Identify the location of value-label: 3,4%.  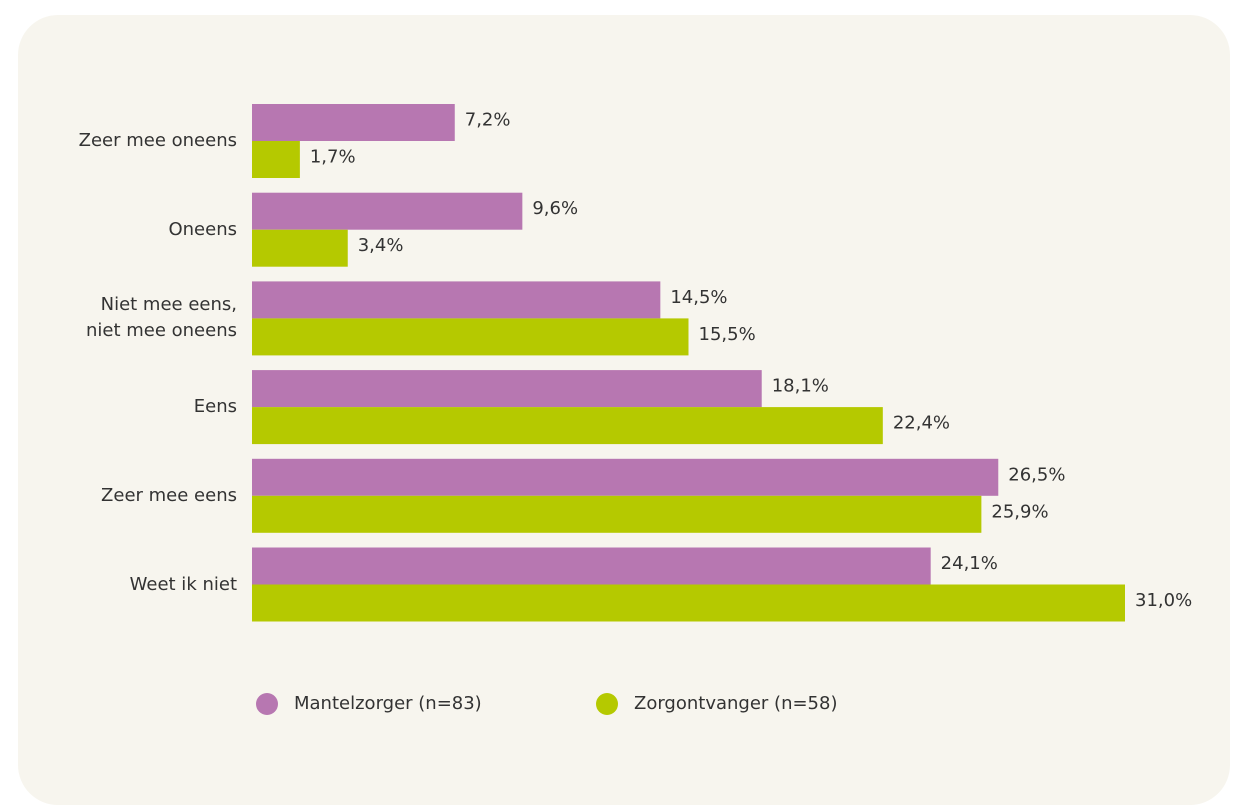
(381, 245).